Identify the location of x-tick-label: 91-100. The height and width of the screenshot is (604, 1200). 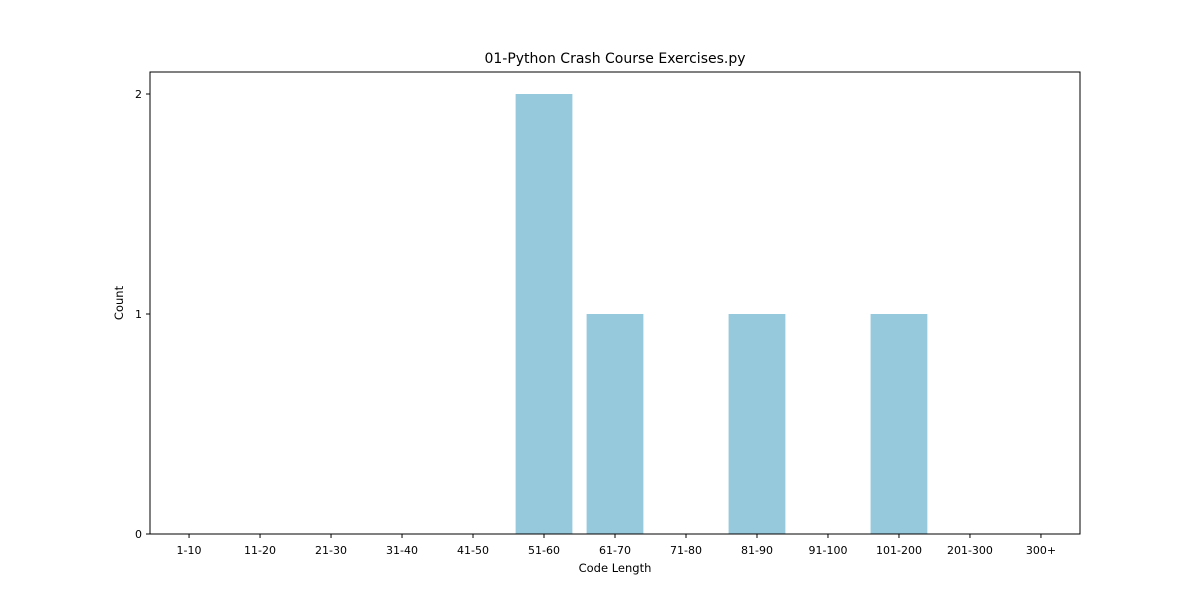
(827, 550).